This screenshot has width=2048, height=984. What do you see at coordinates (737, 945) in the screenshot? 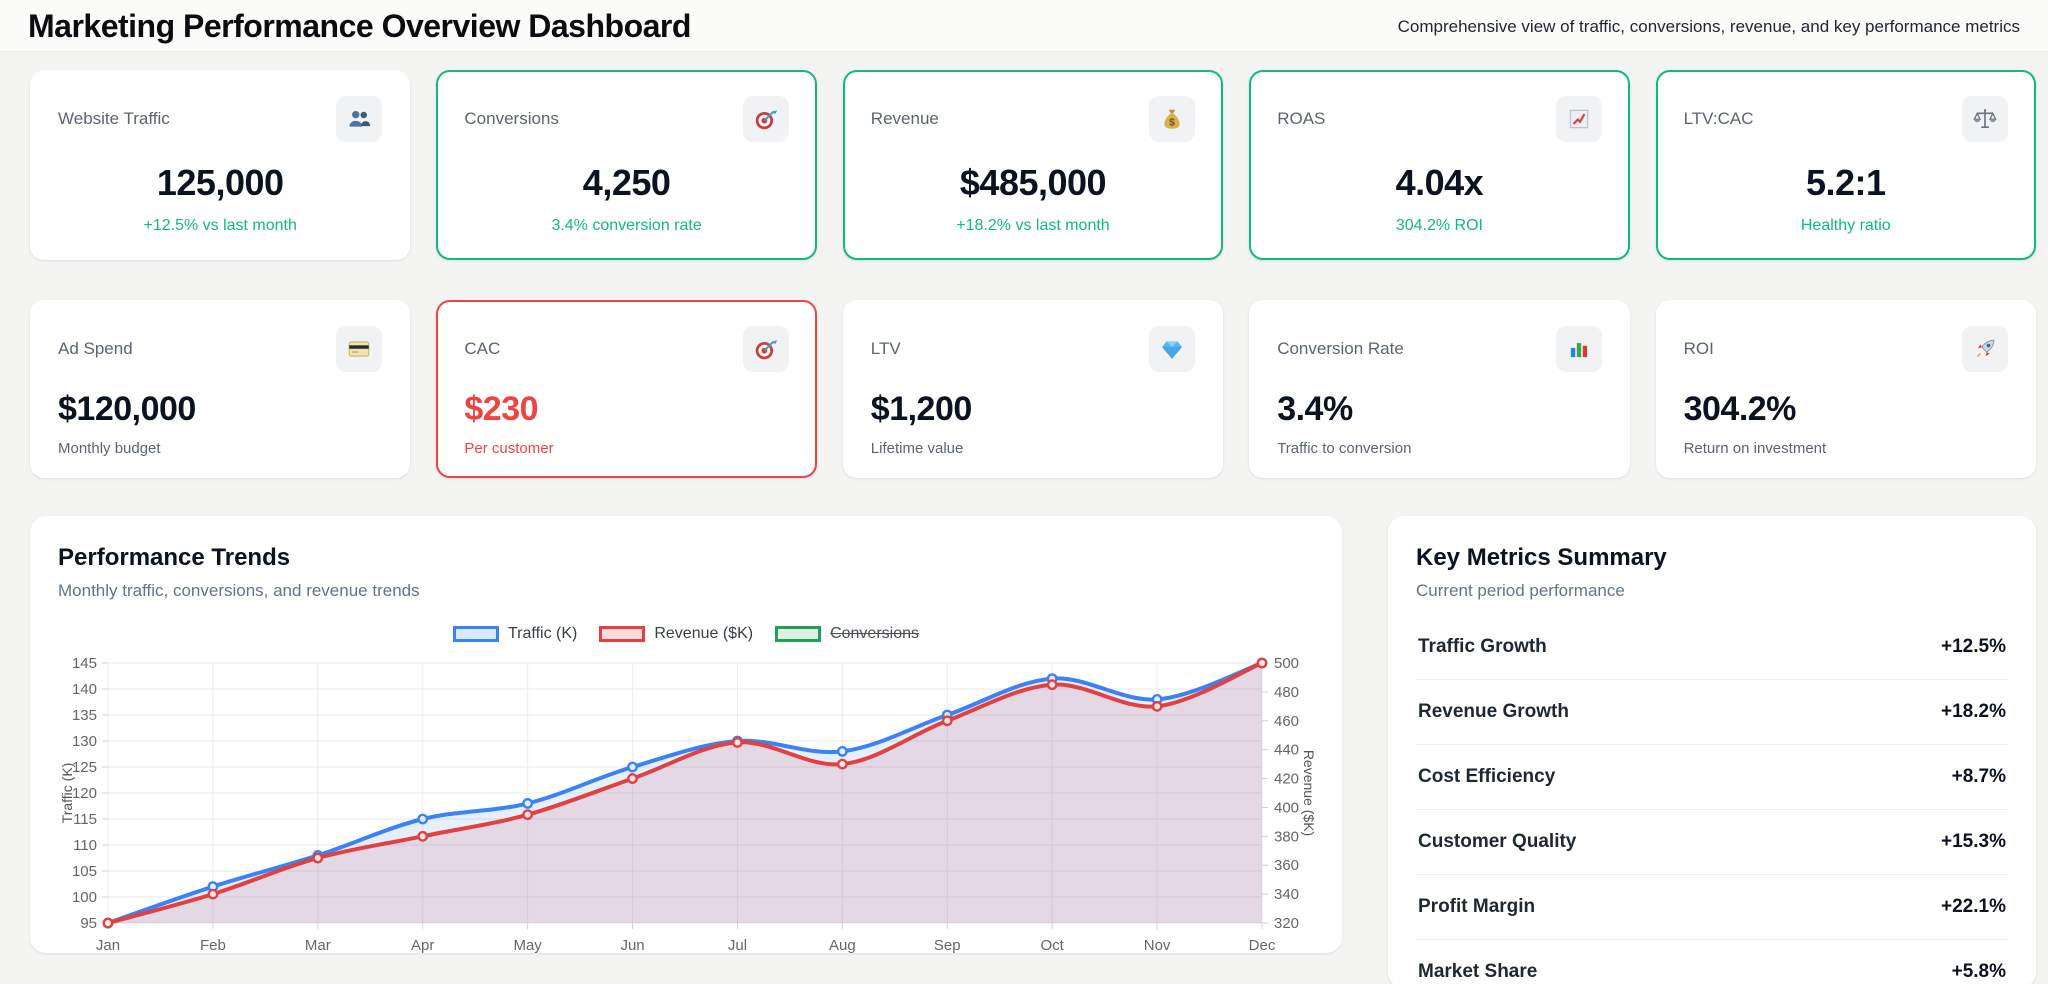
I see `svg-text: Jul` at bounding box center [737, 945].